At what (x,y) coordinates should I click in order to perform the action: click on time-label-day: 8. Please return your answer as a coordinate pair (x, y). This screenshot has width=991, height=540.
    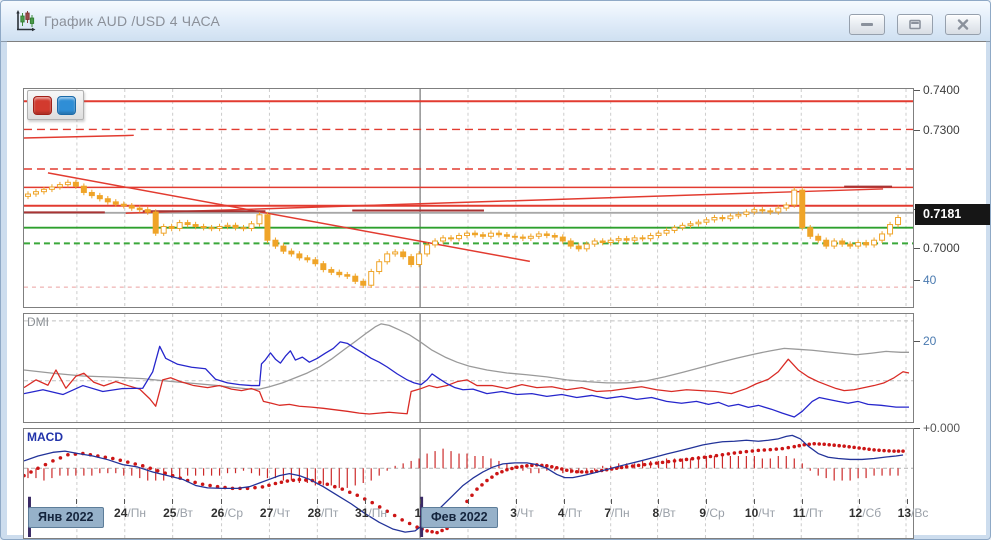
    Looking at the image, I should click on (656, 513).